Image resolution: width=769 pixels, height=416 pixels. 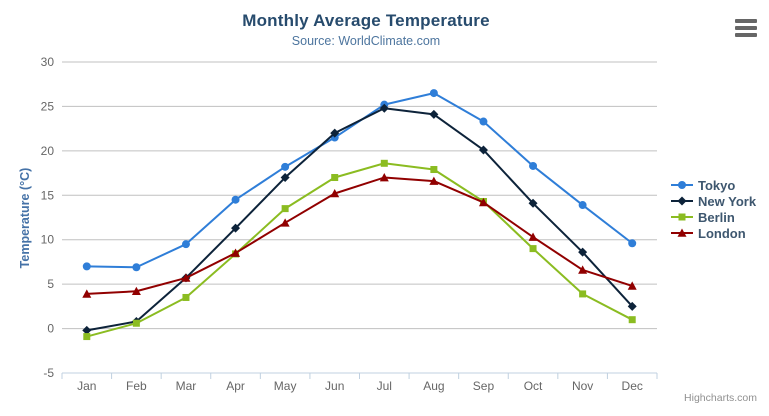 I want to click on point-london-mar, so click(x=186, y=277).